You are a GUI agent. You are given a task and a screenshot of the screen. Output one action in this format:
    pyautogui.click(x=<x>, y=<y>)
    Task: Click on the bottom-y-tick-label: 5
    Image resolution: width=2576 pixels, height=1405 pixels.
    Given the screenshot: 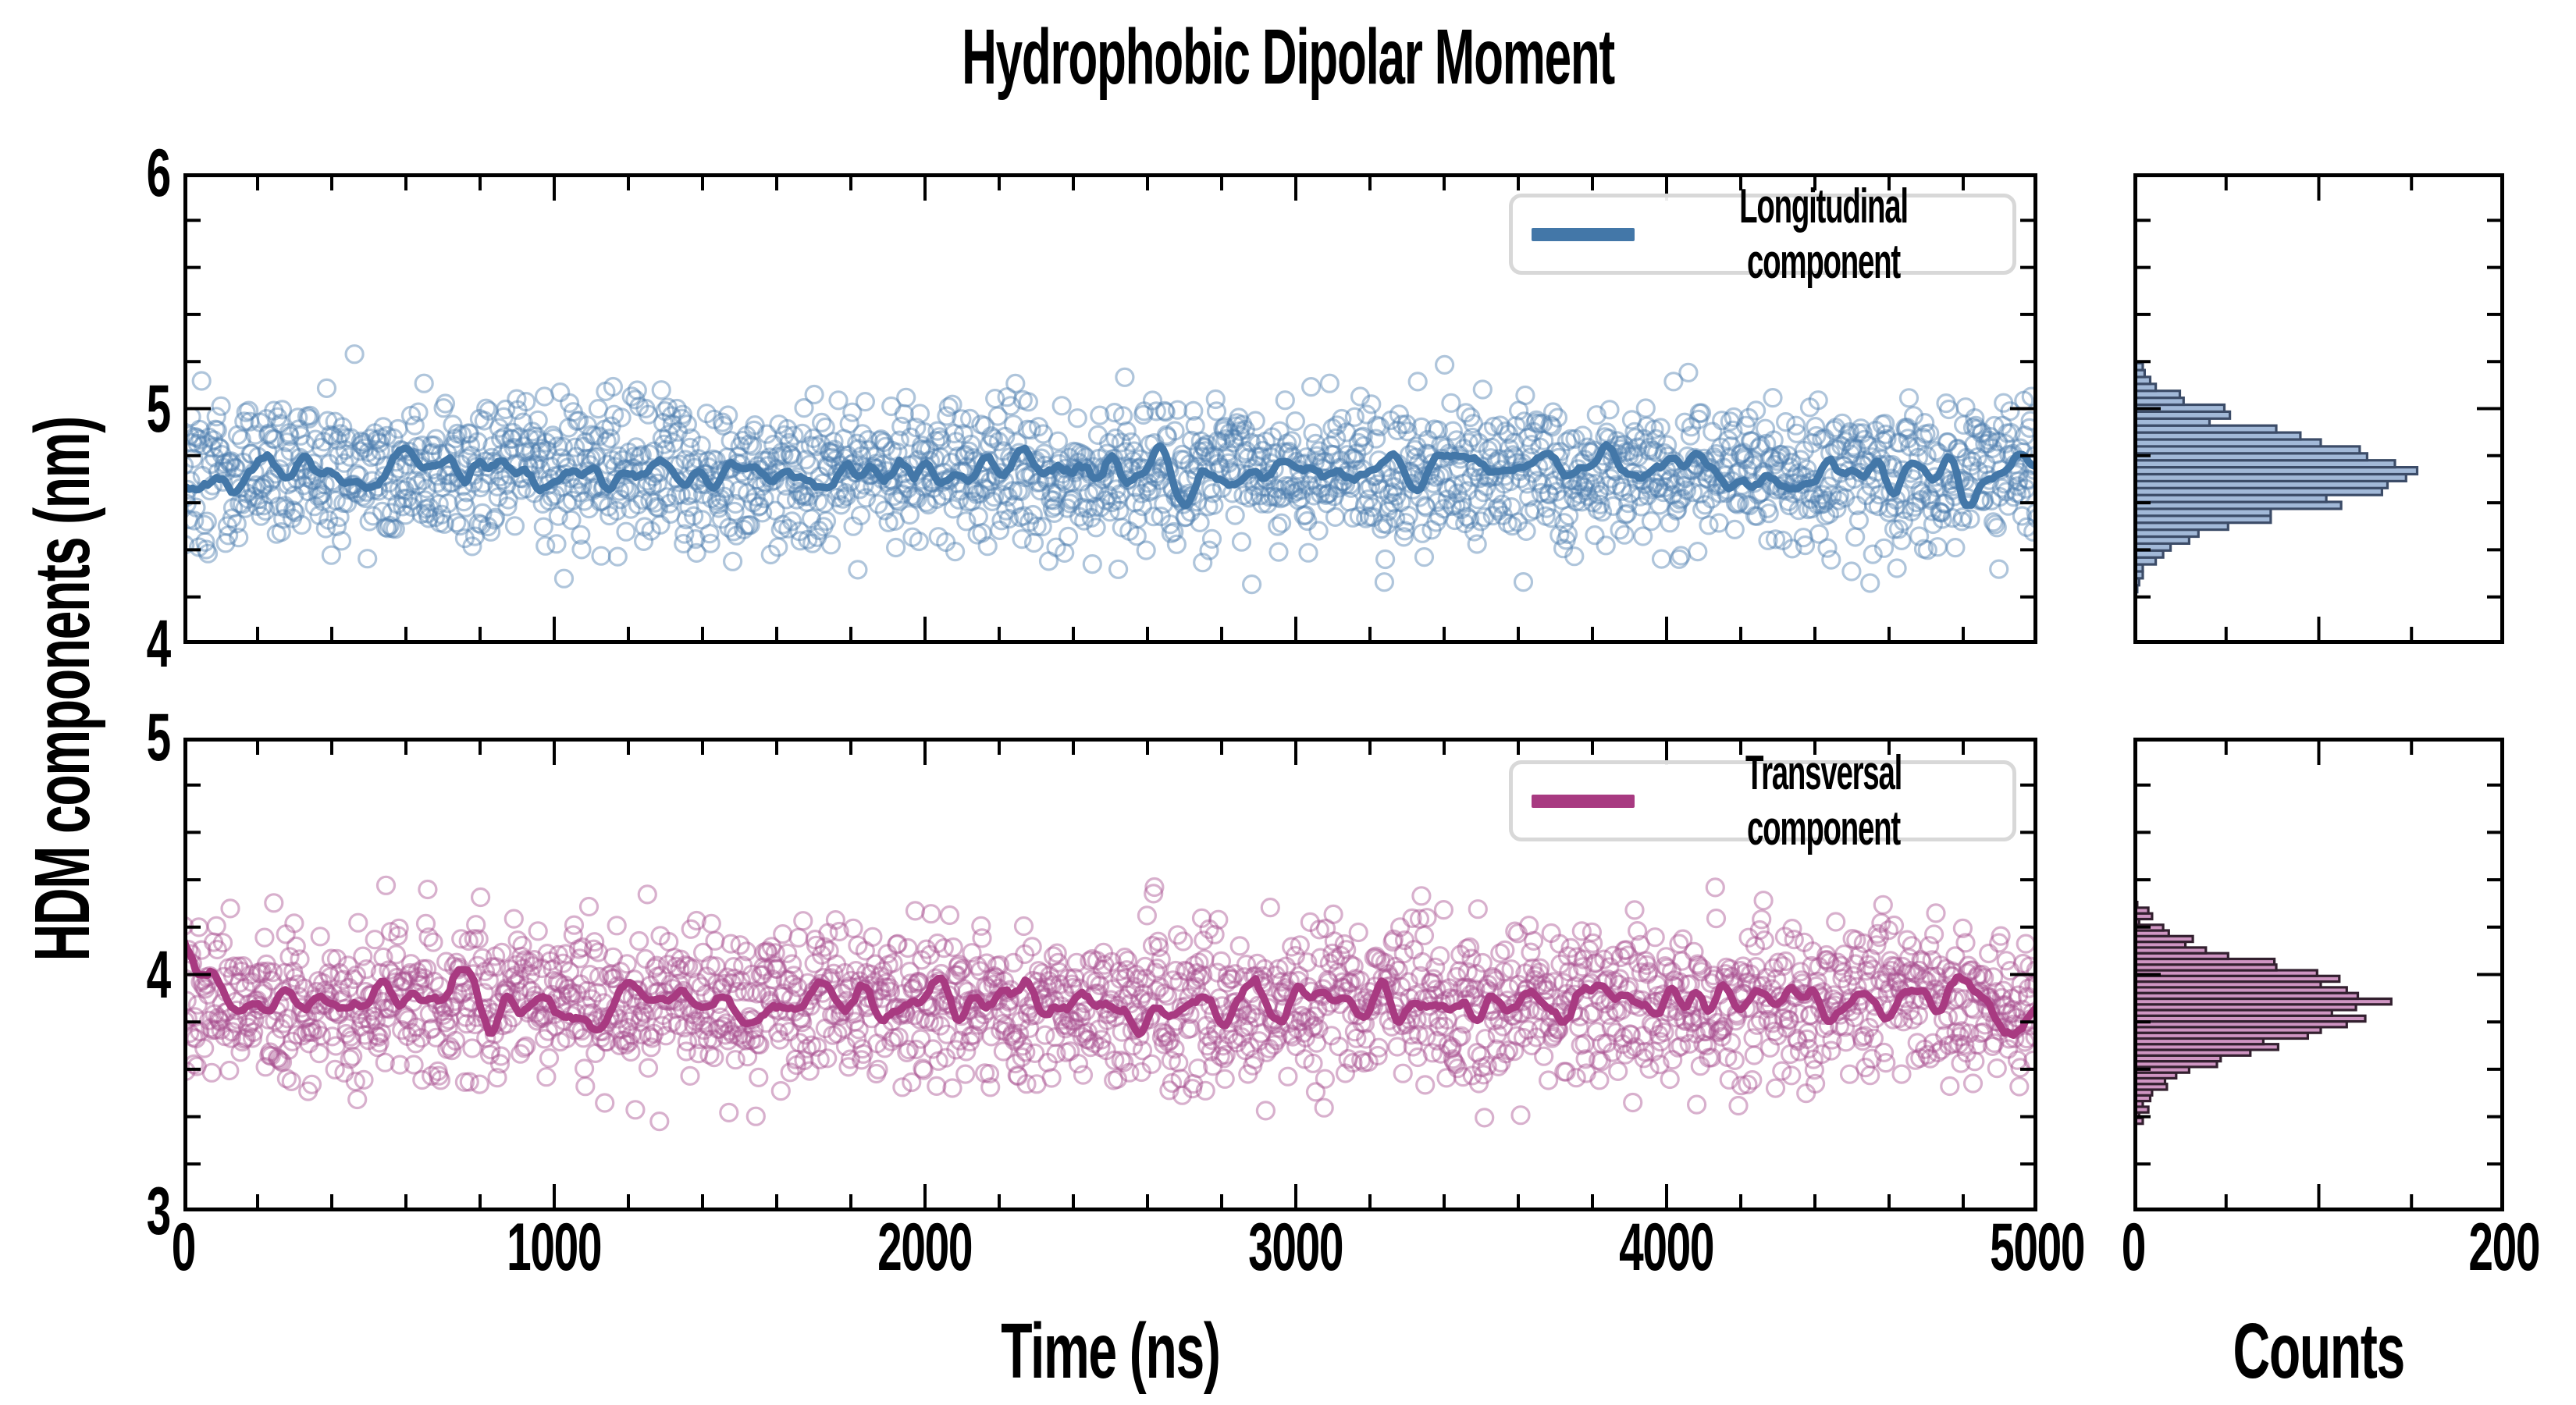 What is the action you would take?
    pyautogui.click(x=159, y=738)
    